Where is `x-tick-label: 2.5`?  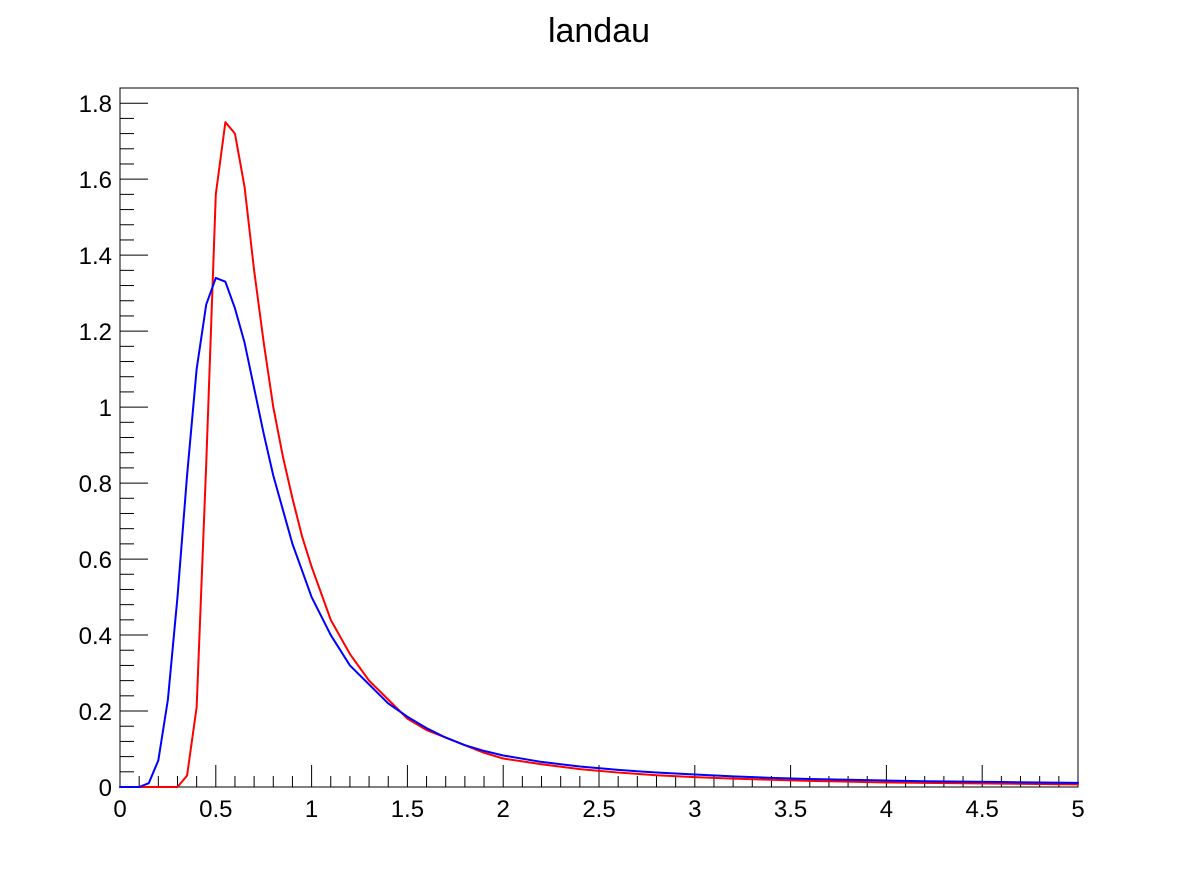
x-tick-label: 2.5 is located at coordinates (598, 809).